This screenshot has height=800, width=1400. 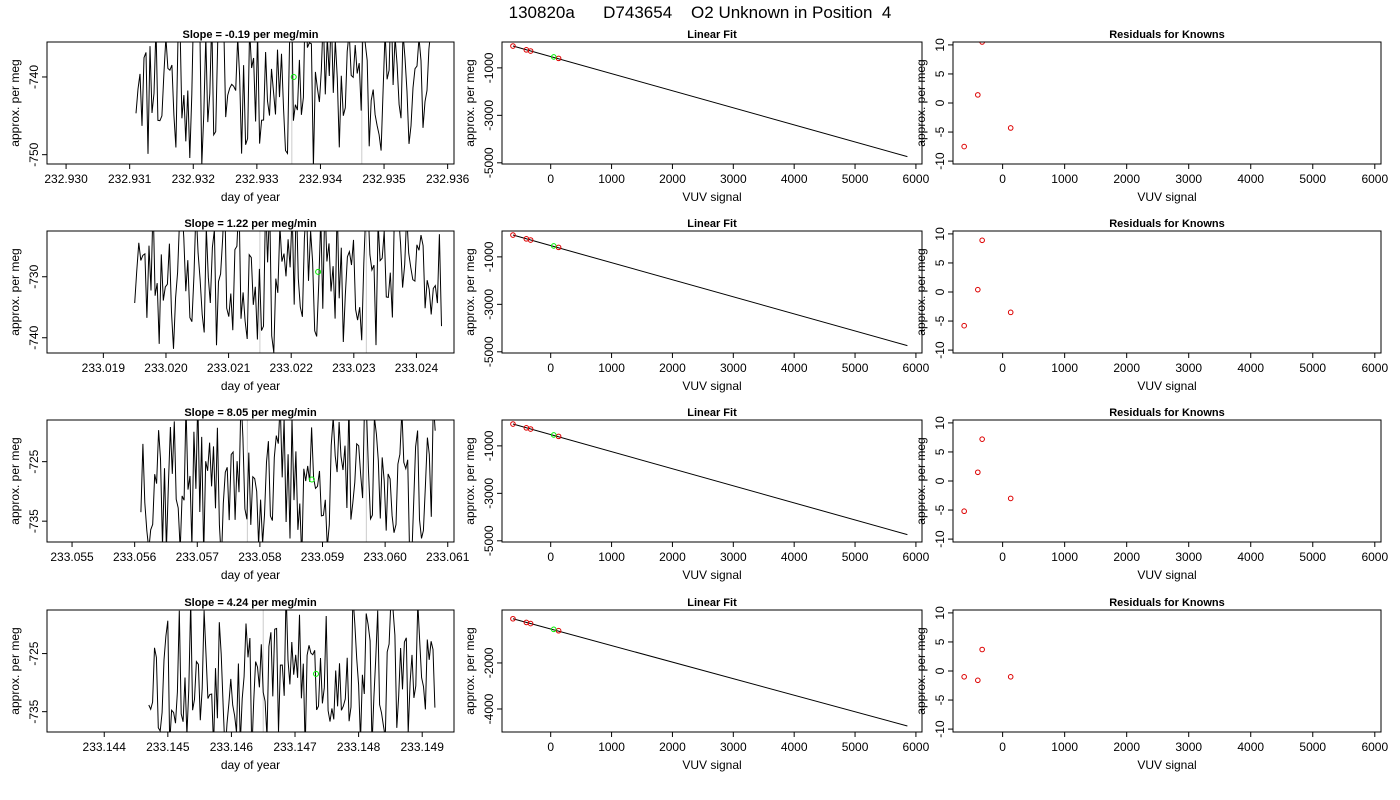 I want to click on x-tick-label: 232.933, so click(x=257, y=179).